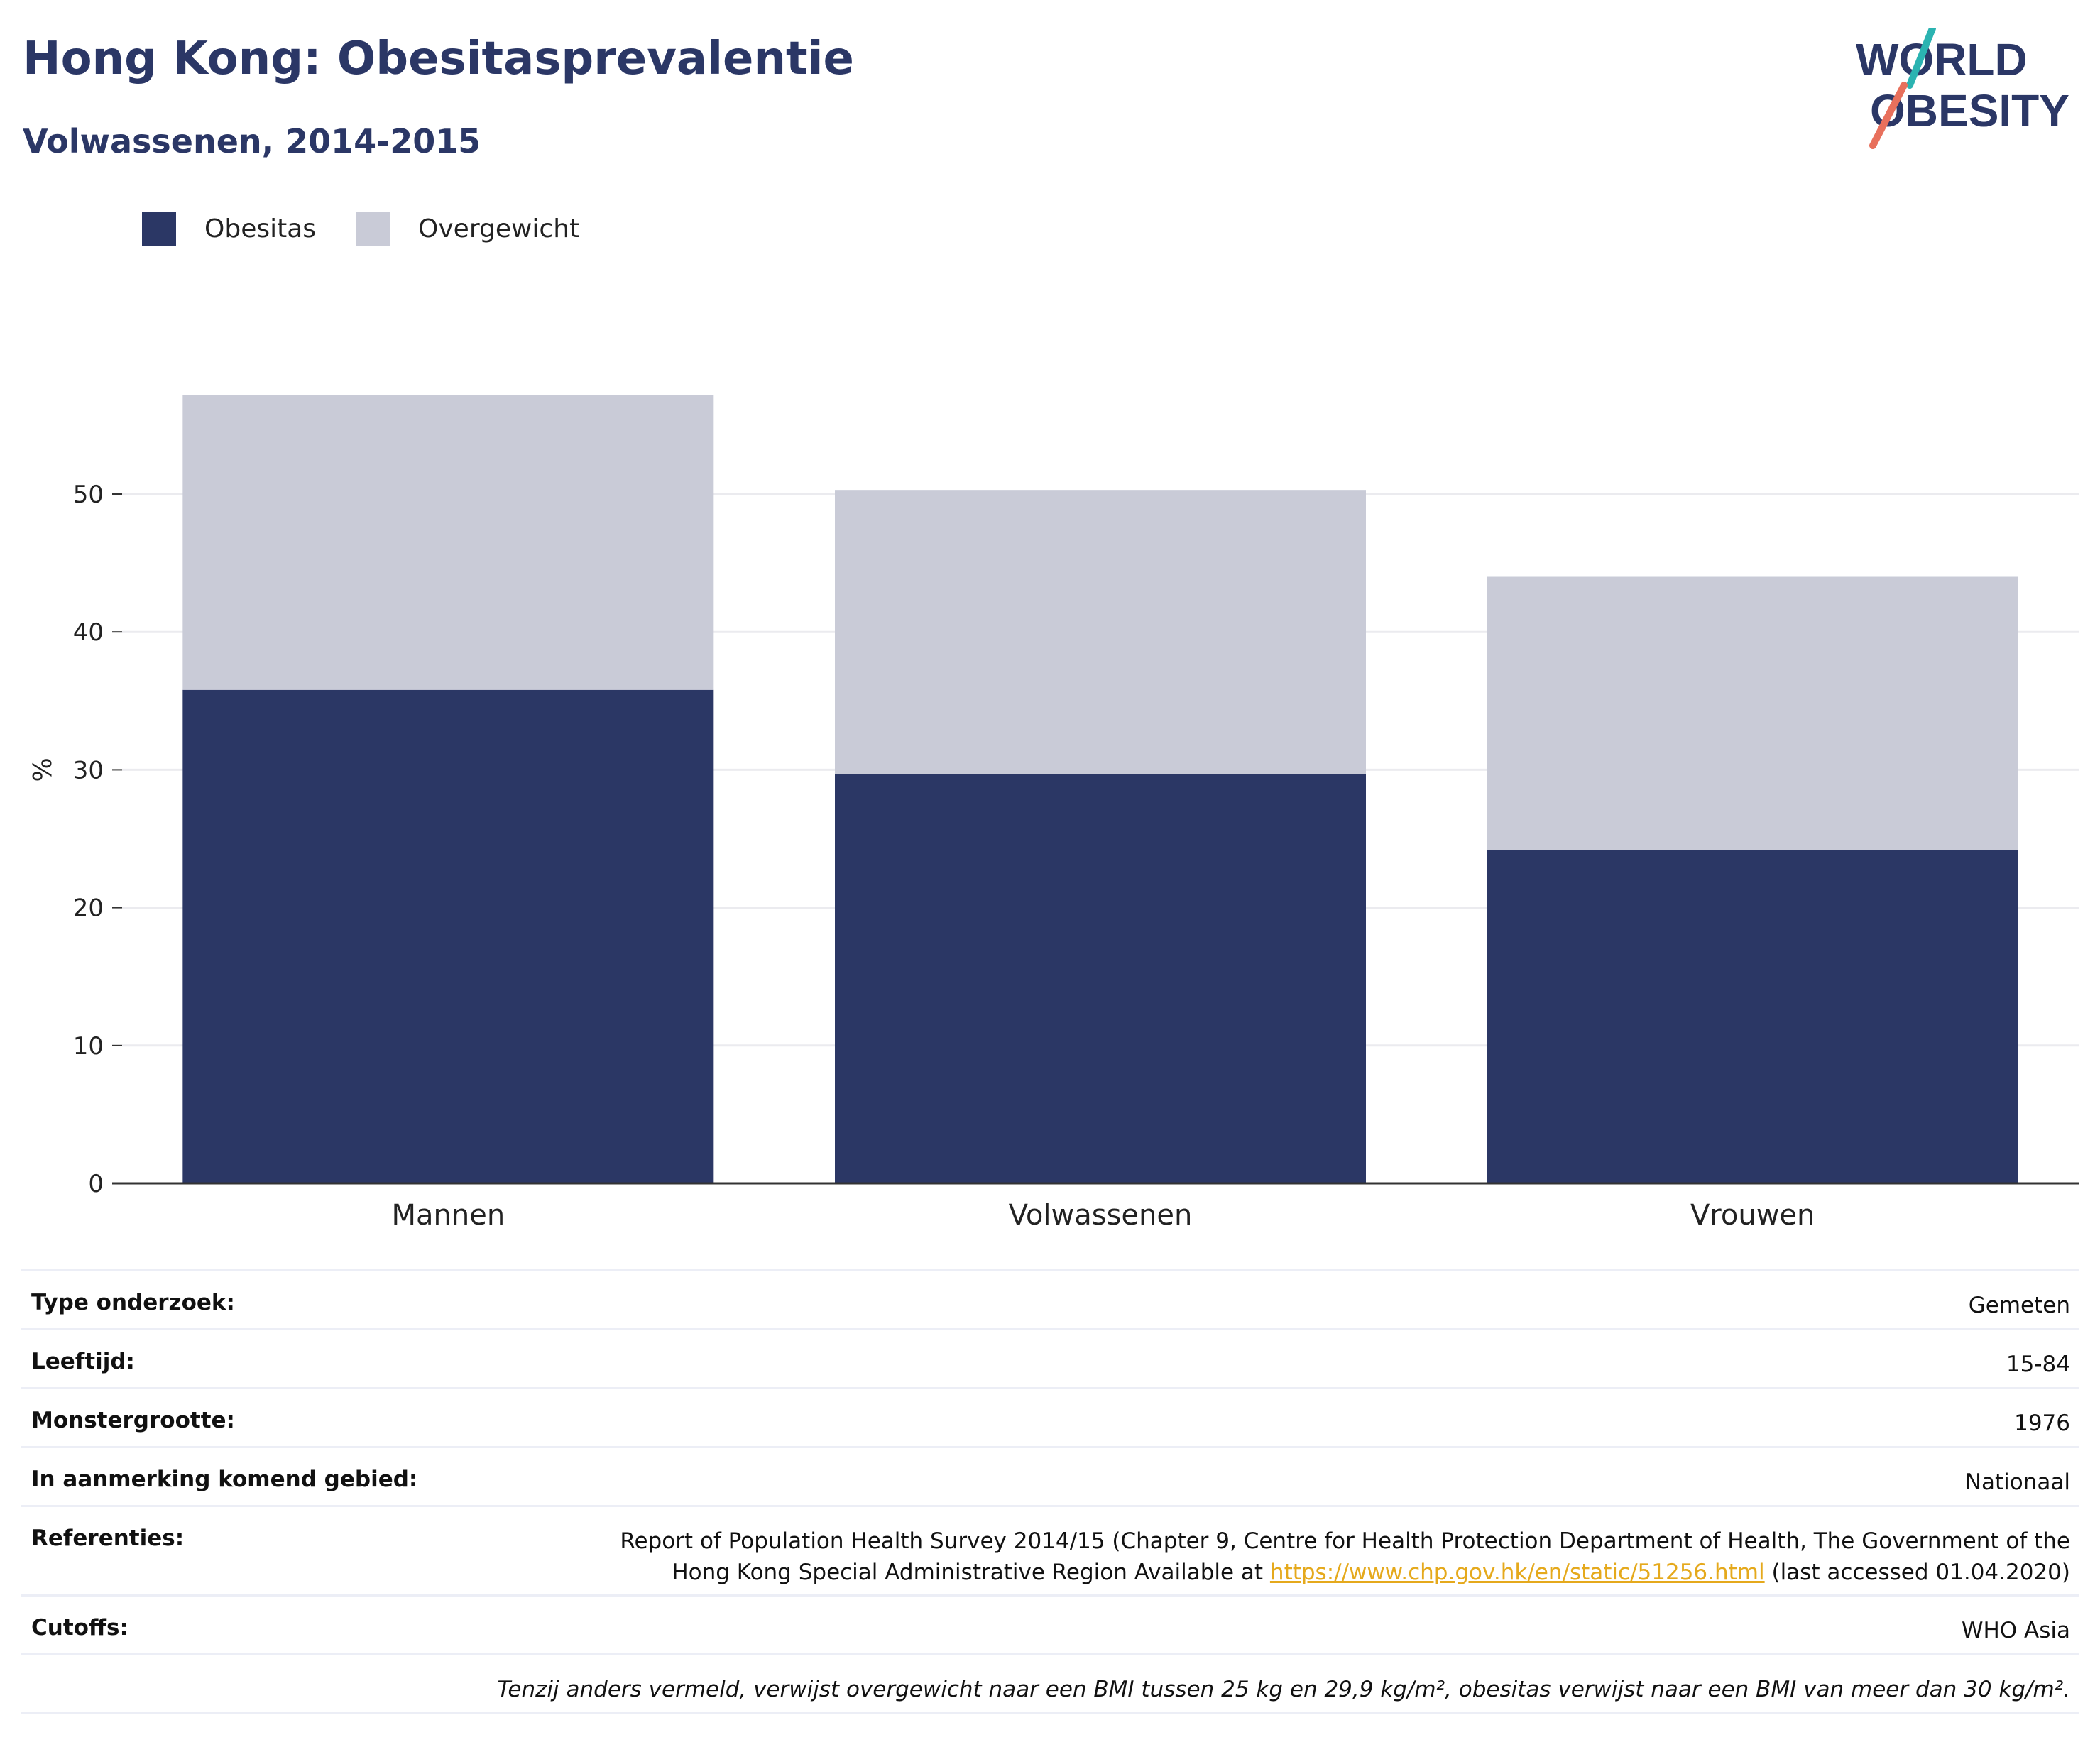 The width and height of the screenshot is (2100, 1747). Describe the element at coordinates (260, 228) in the screenshot. I see `legend-label-obesitas: Obesitas` at that location.